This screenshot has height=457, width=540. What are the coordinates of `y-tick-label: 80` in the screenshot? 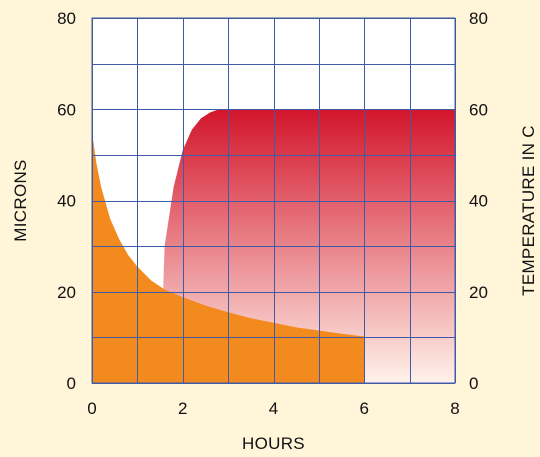 It's located at (66, 18).